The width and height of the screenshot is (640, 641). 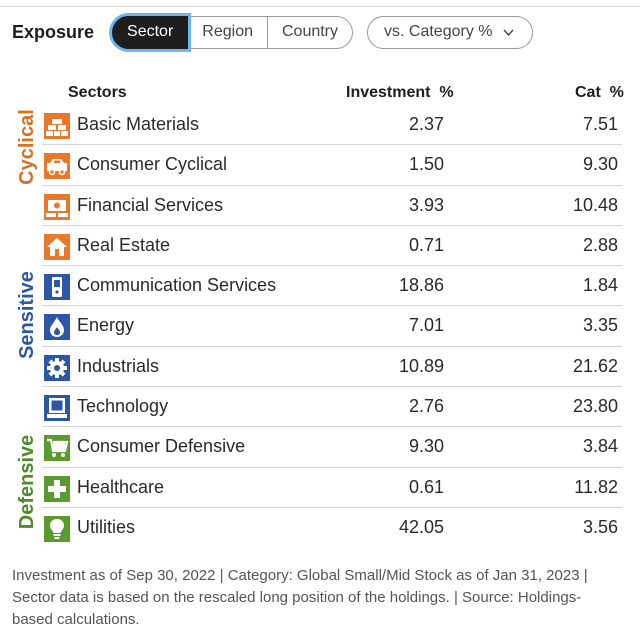 I want to click on group-label-cyclical: Cyclical, so click(x=27, y=147).